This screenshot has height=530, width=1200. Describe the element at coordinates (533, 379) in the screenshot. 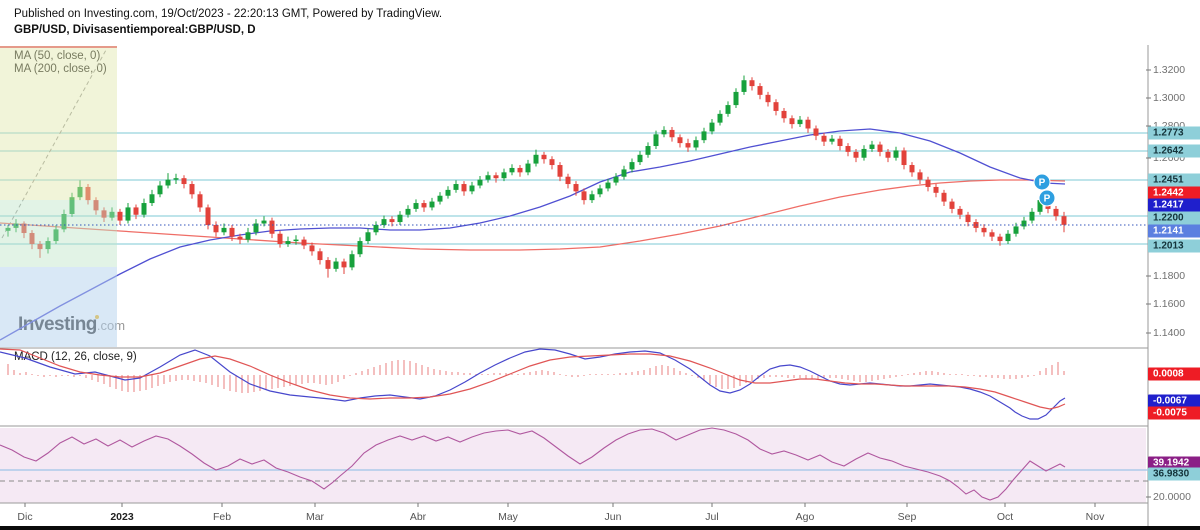

I see `macd-signal-line` at that location.